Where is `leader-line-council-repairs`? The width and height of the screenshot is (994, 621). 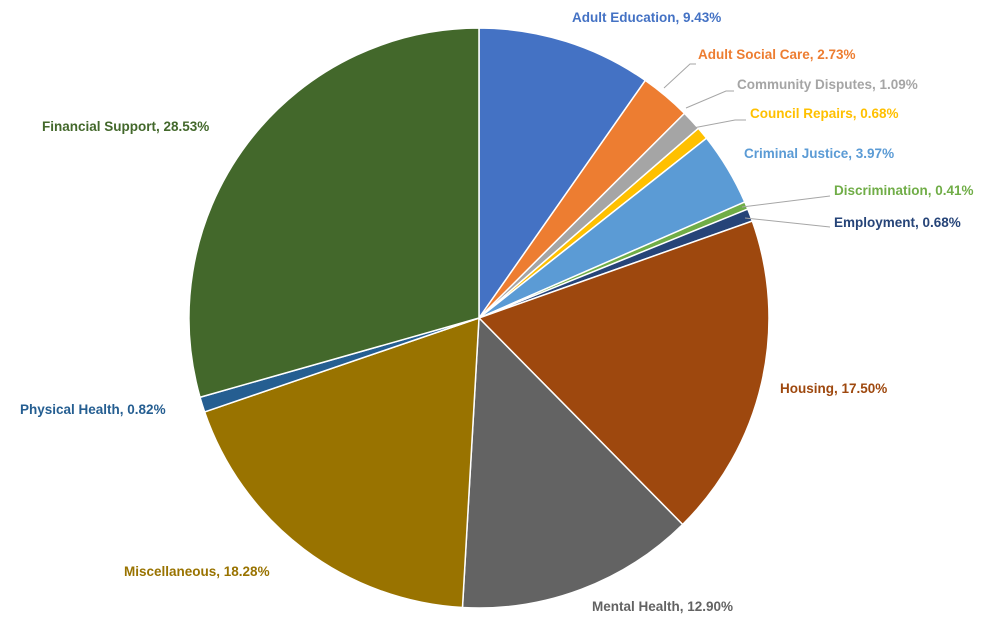
leader-line-council-repairs is located at coordinates (719, 124).